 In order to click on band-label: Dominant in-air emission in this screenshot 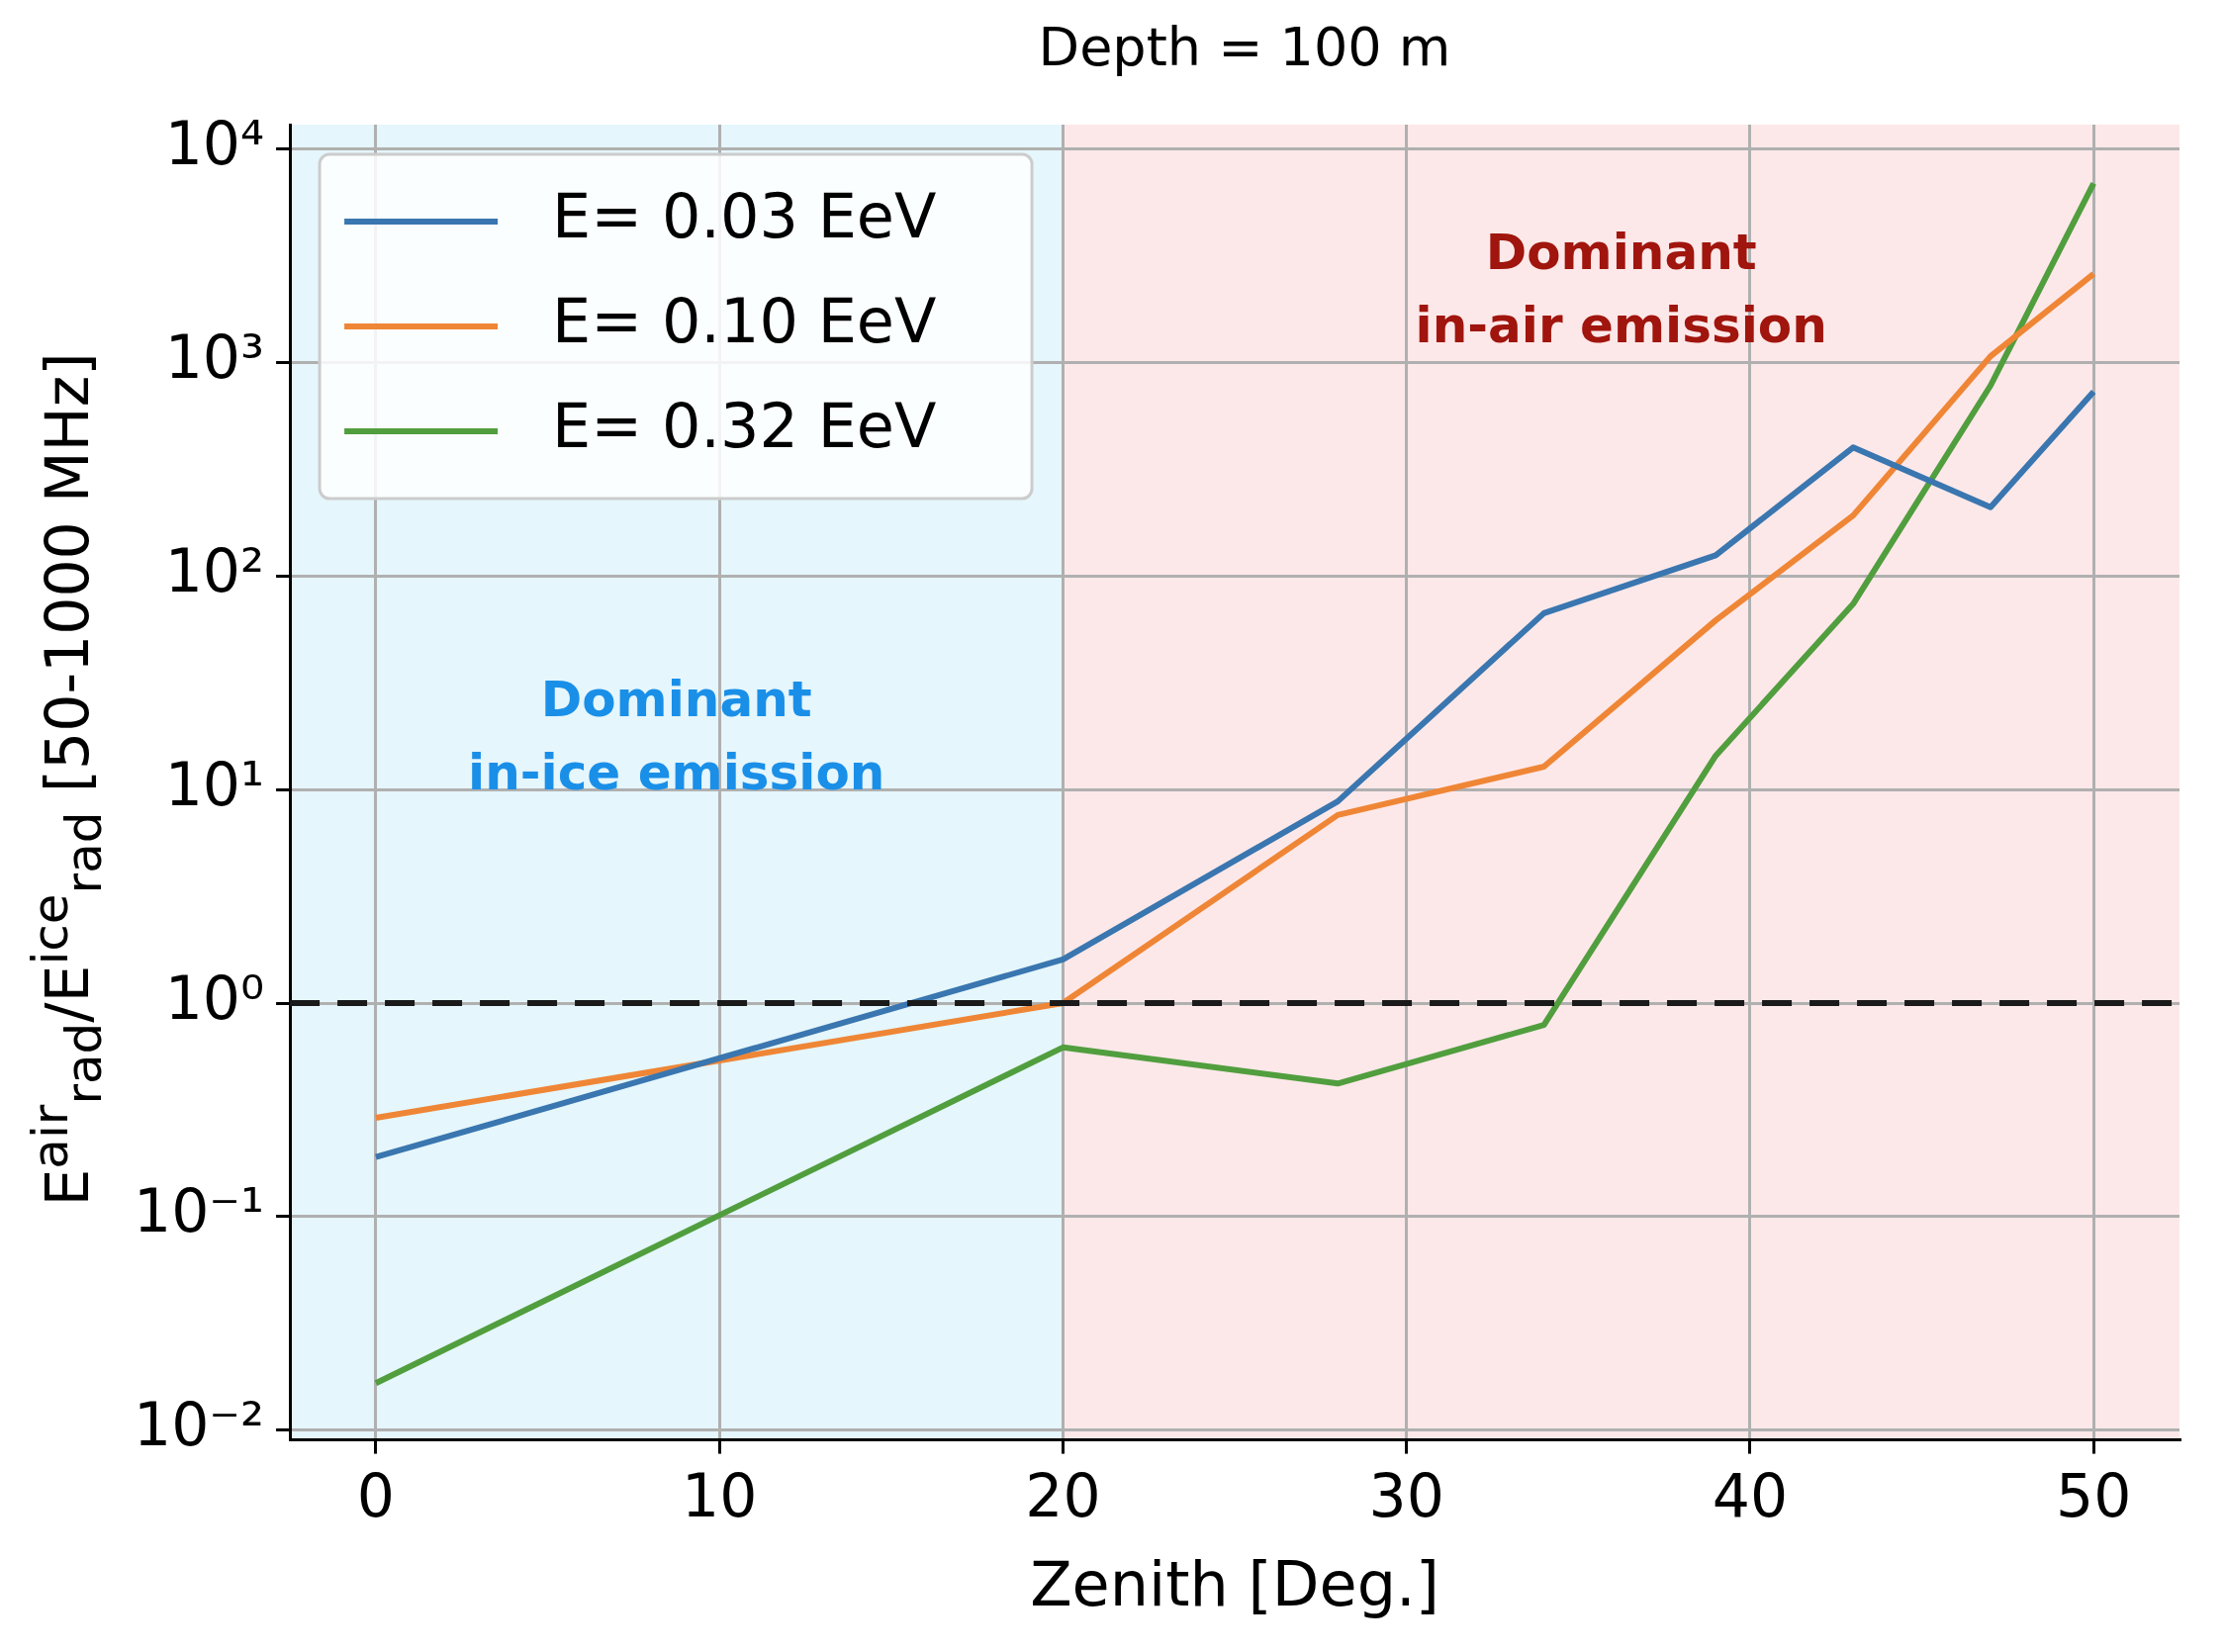, I will do `click(1621, 288)`.